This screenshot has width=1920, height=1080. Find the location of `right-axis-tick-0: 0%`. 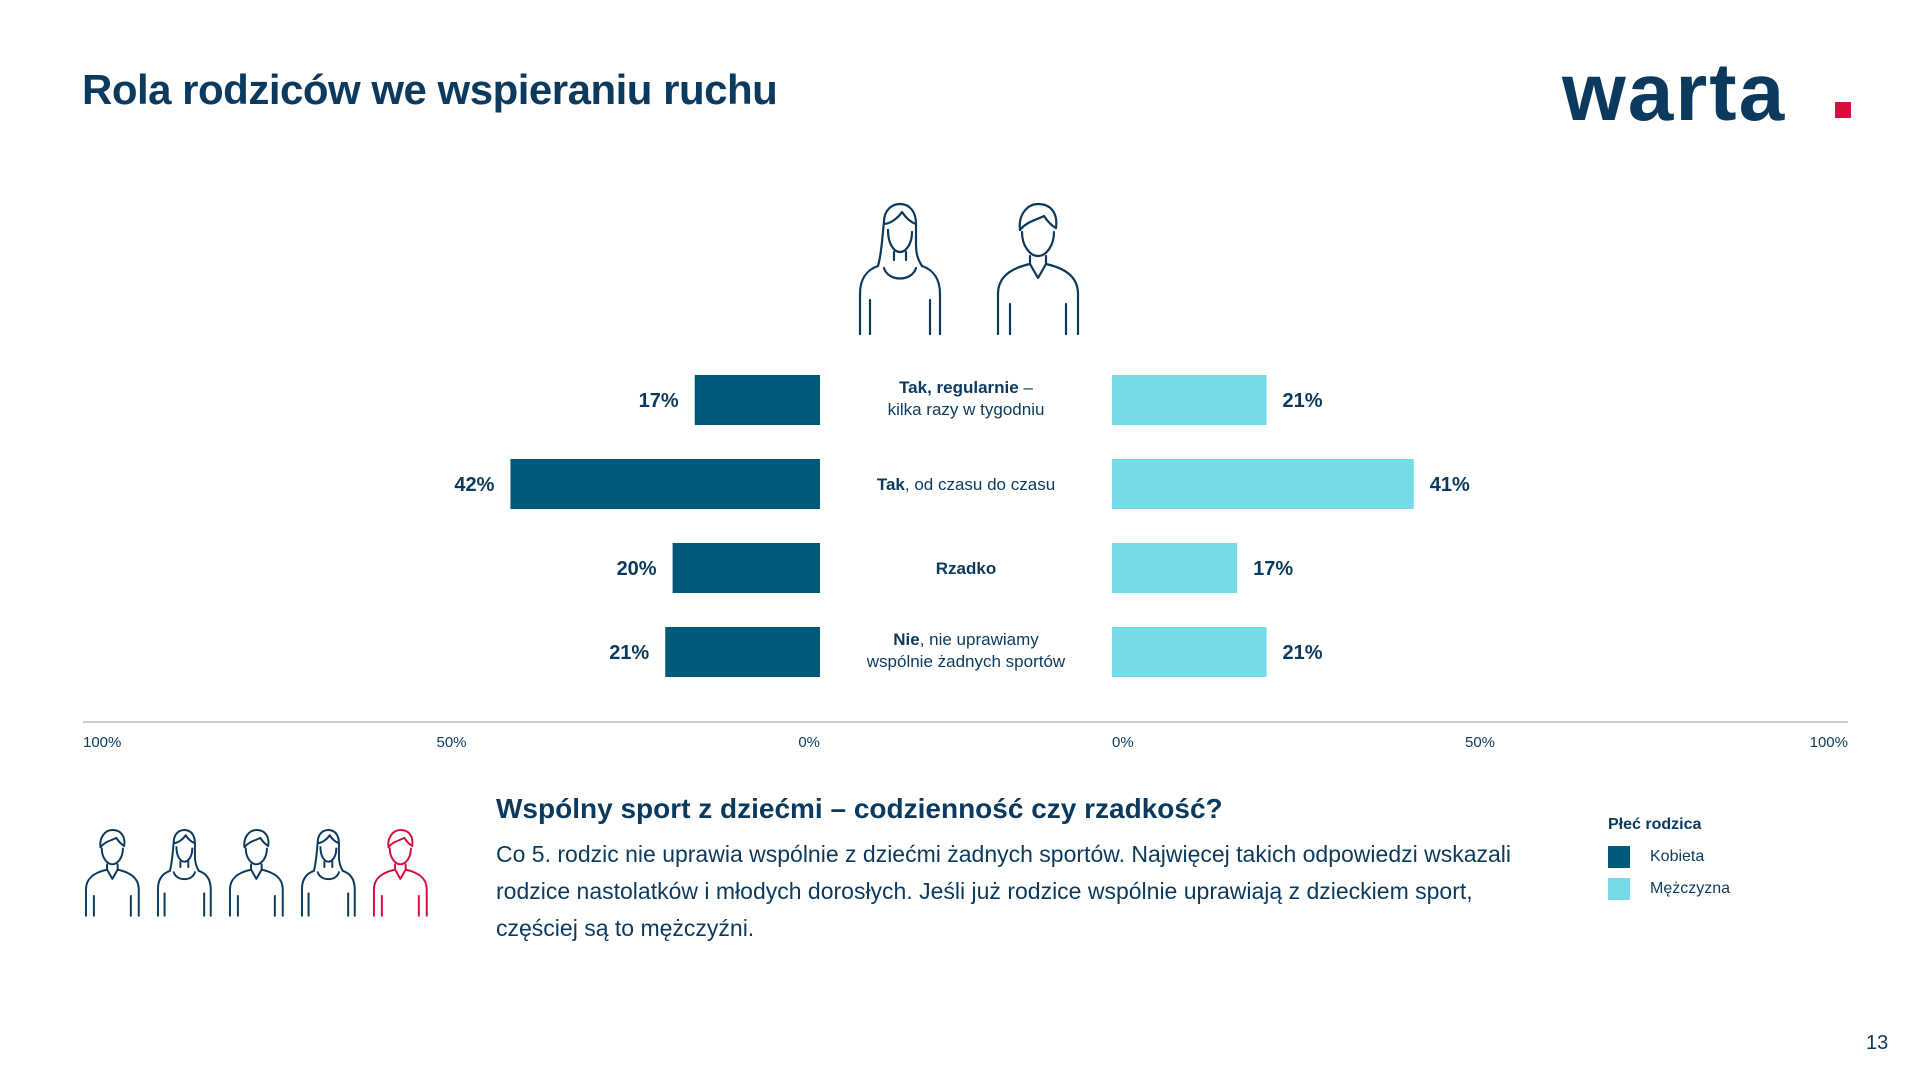

right-axis-tick-0: 0% is located at coordinates (1123, 742).